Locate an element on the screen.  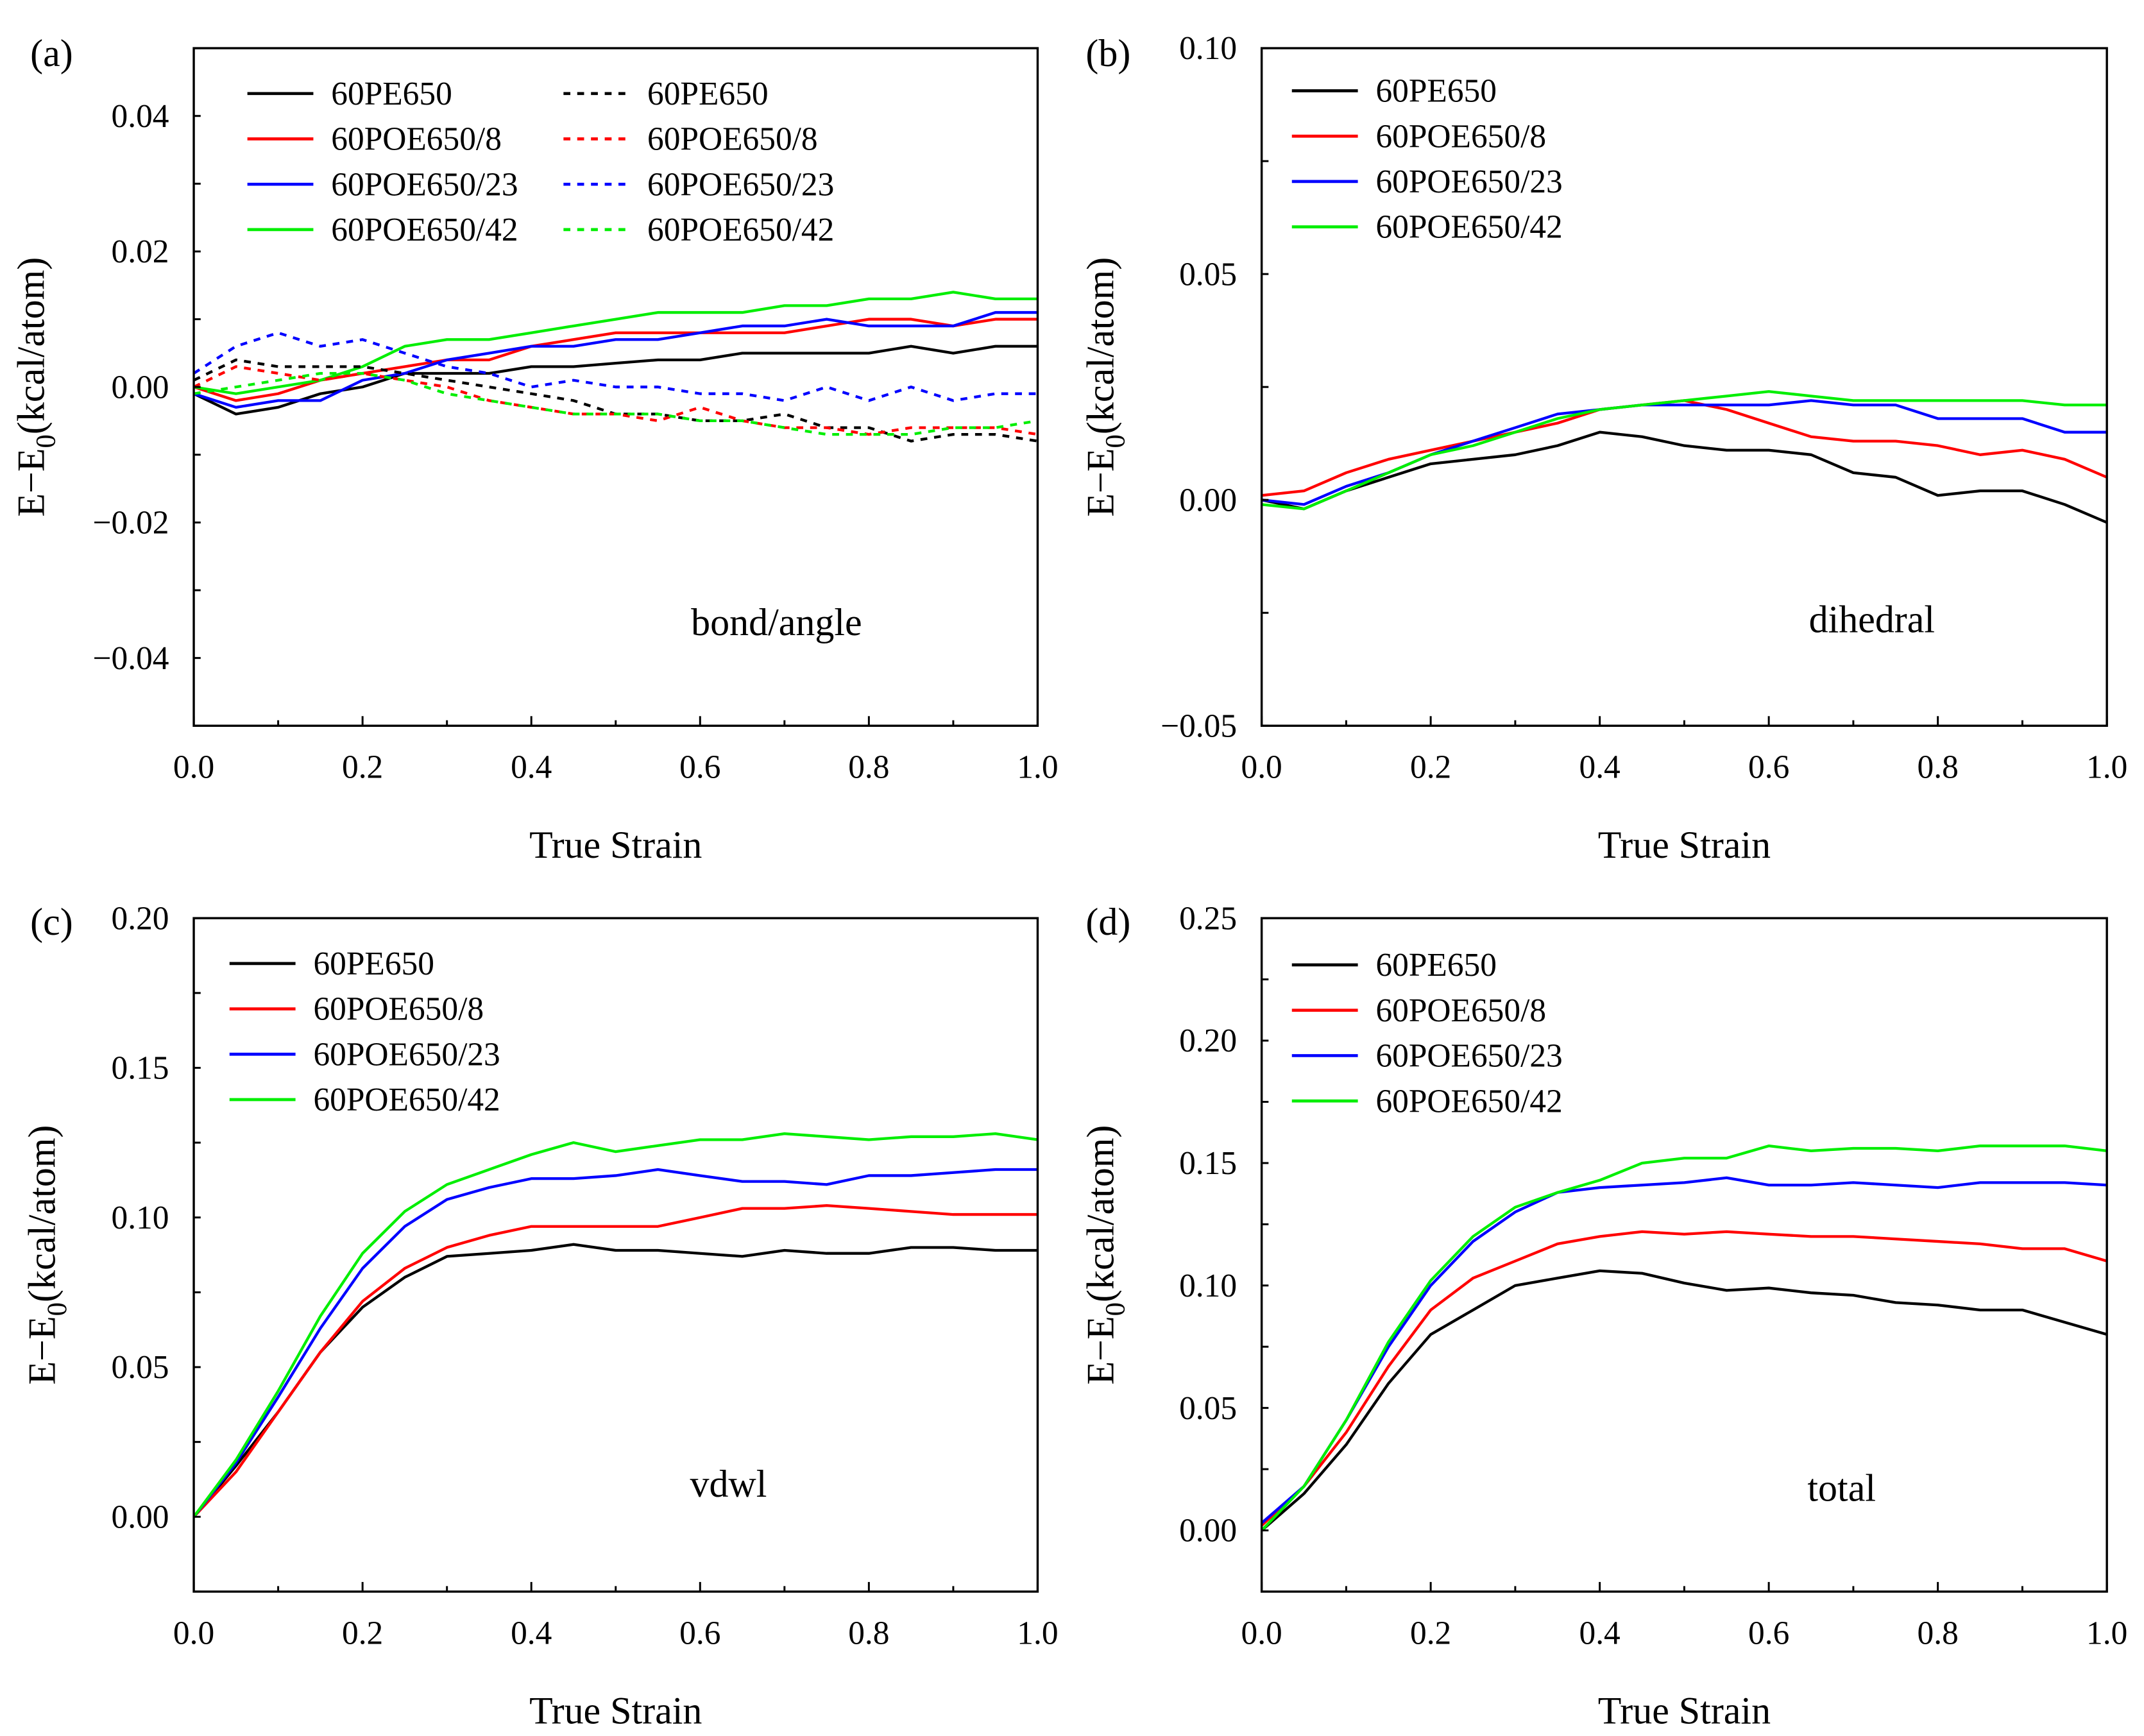
series-line-60POE650-23-dashed is located at coordinates (615, 366).